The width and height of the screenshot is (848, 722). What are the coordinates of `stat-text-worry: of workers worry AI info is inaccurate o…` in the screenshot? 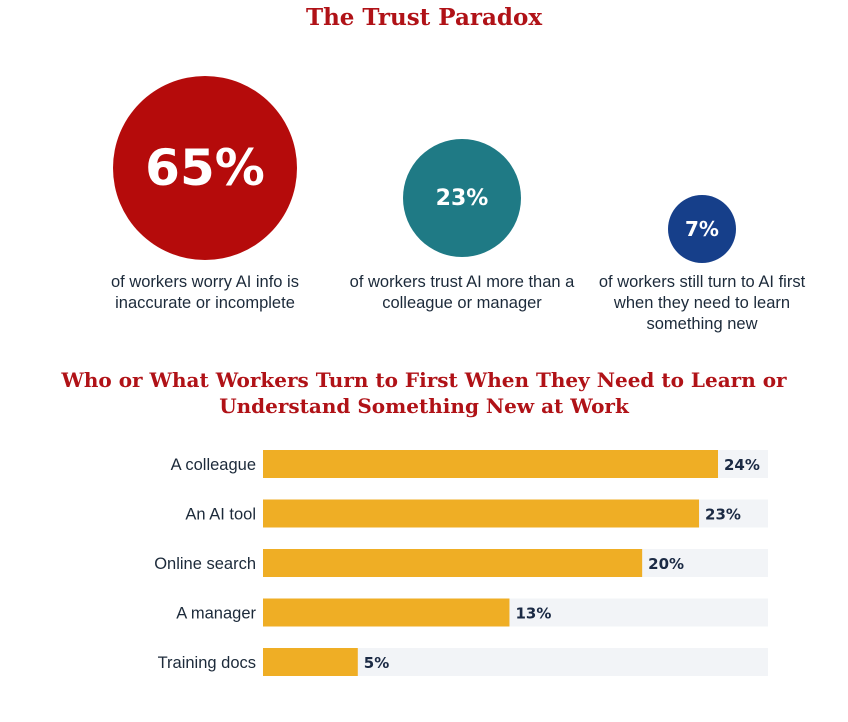 It's located at (205, 292).